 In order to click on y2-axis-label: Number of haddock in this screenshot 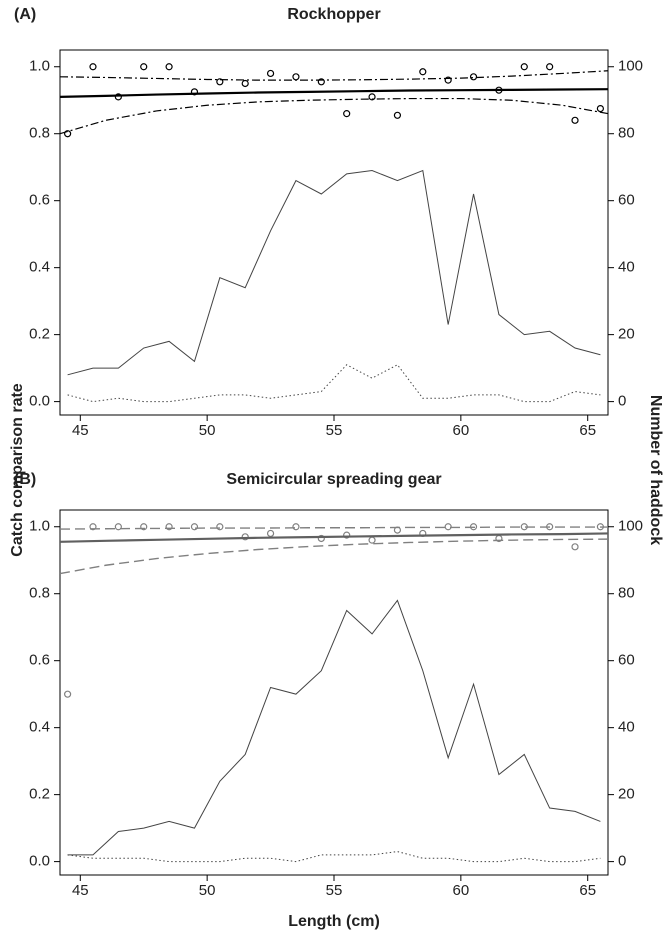, I will do `click(655, 470)`.